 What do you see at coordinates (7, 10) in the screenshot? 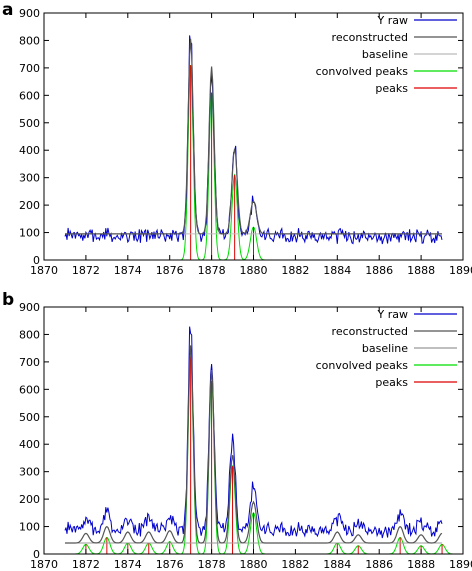
I see `panel-label: a` at bounding box center [7, 10].